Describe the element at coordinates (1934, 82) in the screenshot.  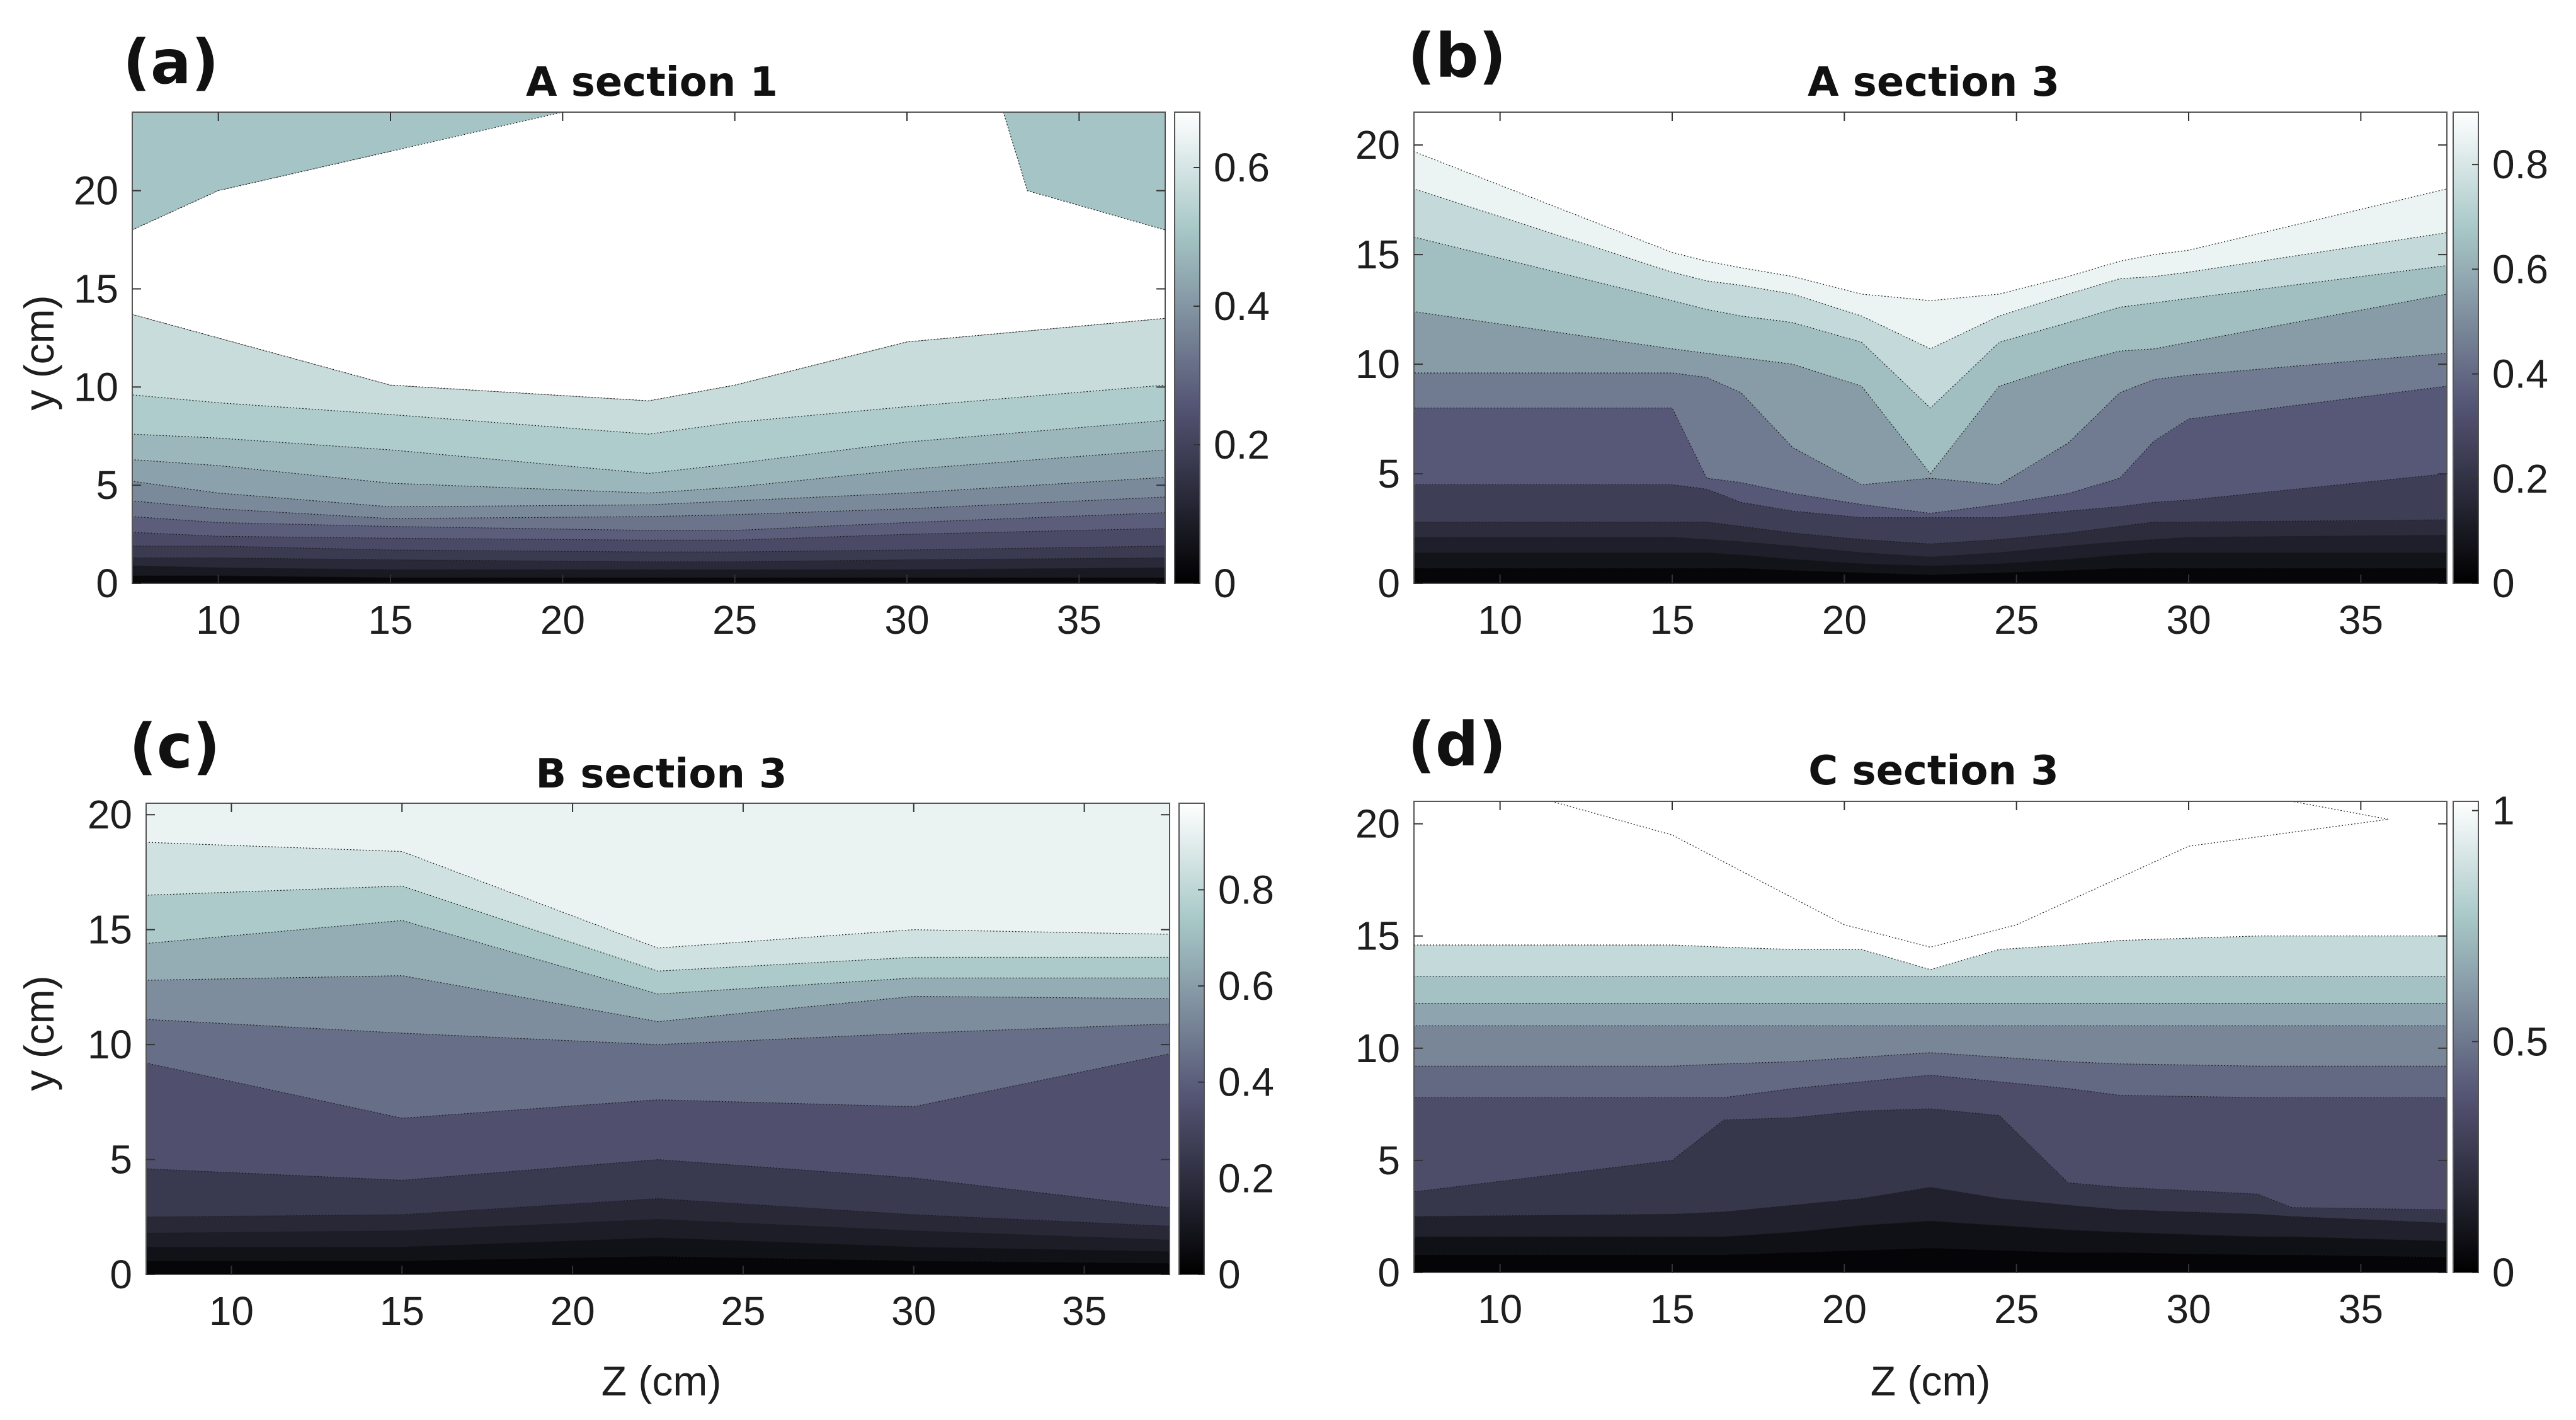
I see `panel-b-title: A section 3` at that location.